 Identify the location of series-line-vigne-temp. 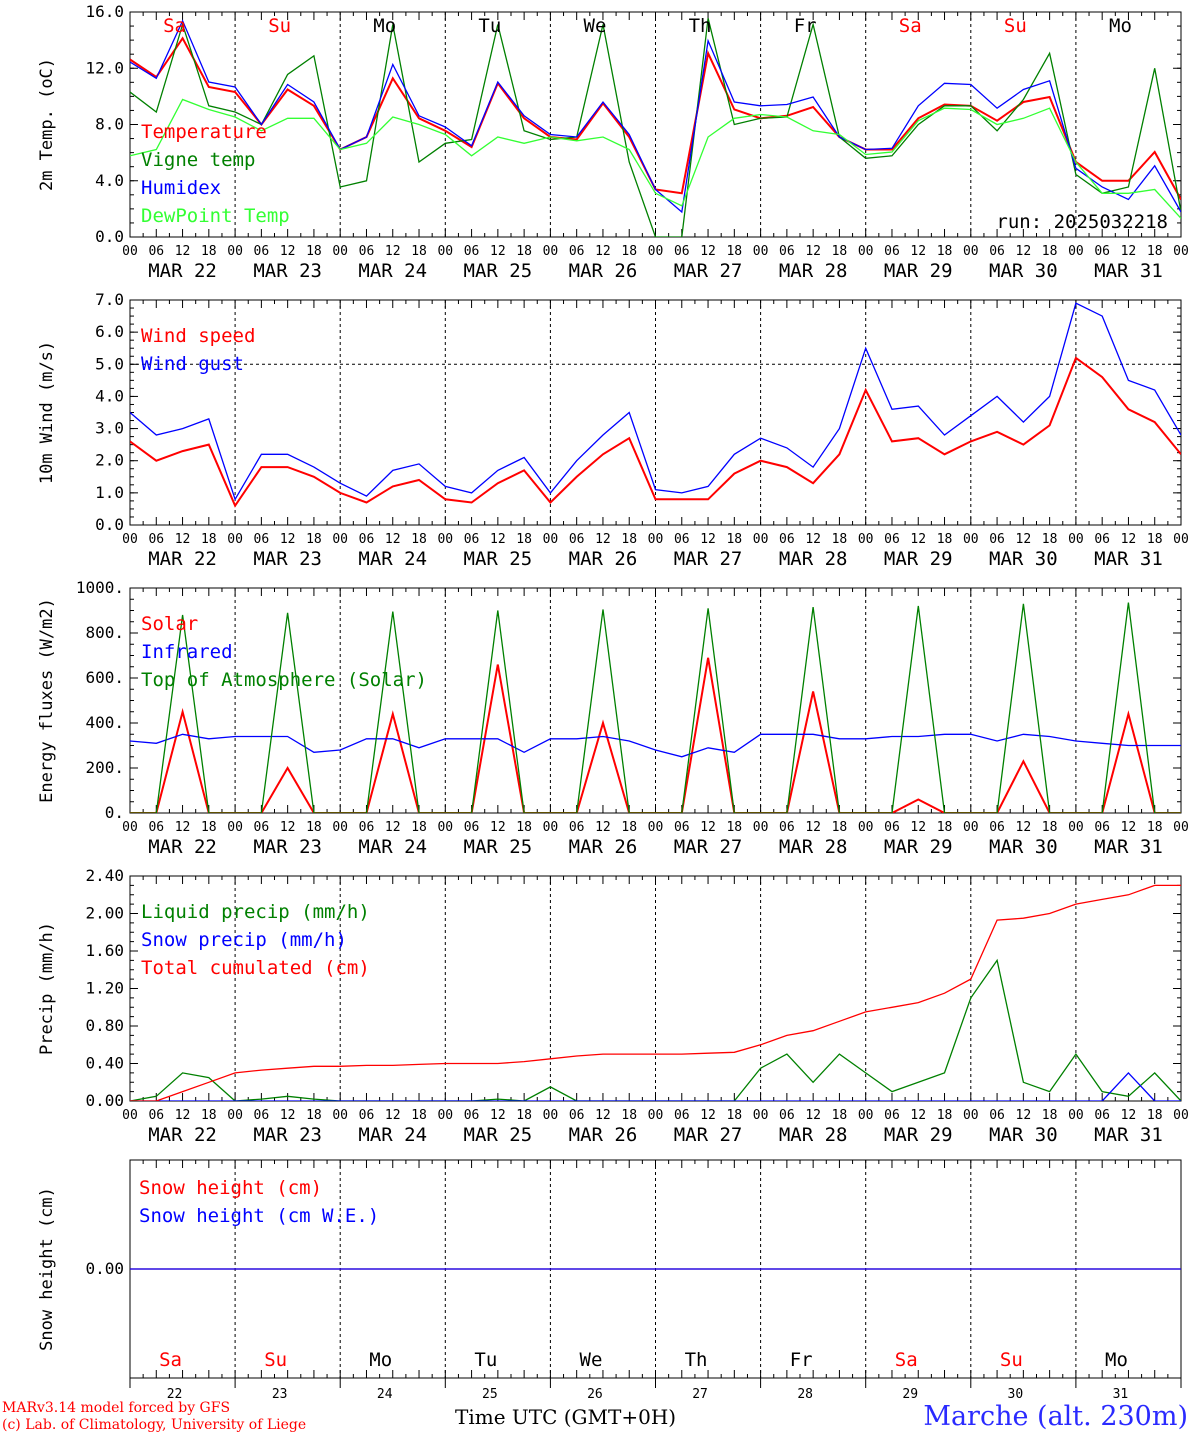
(655, 127).